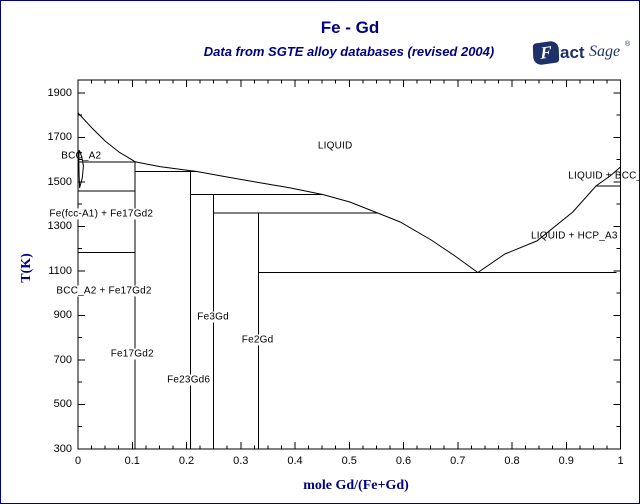  I want to click on logo-text-act: act, so click(572, 52).